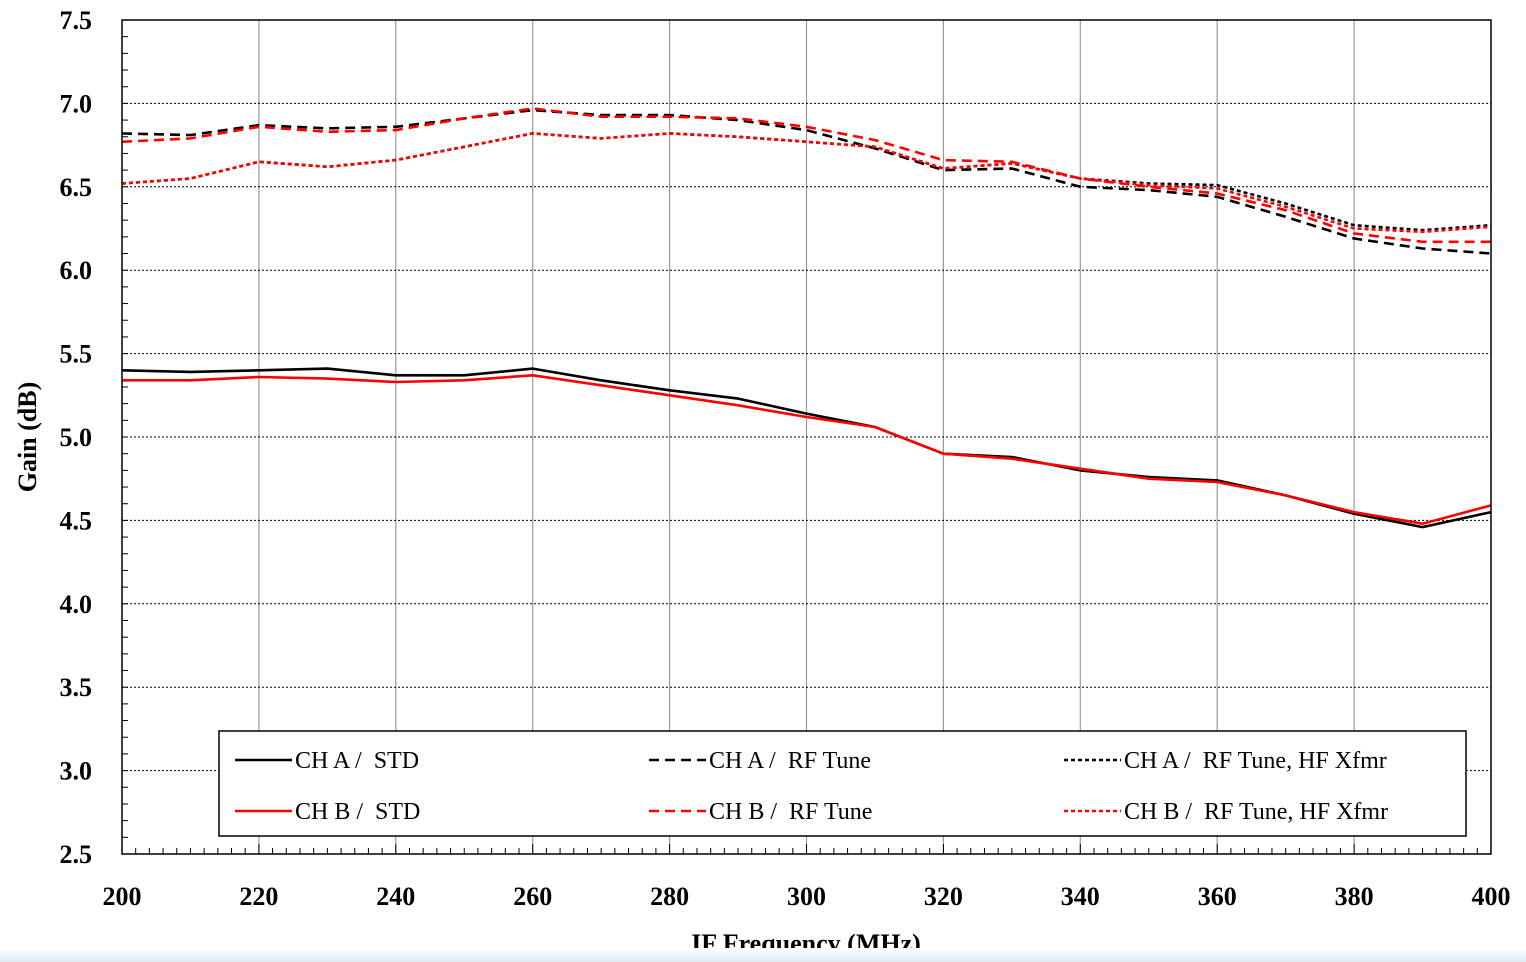 This screenshot has width=1526, height=962. Describe the element at coordinates (1256, 812) in the screenshot. I see `legend-label: CH B / RF Tune, HF Xfmr` at that location.